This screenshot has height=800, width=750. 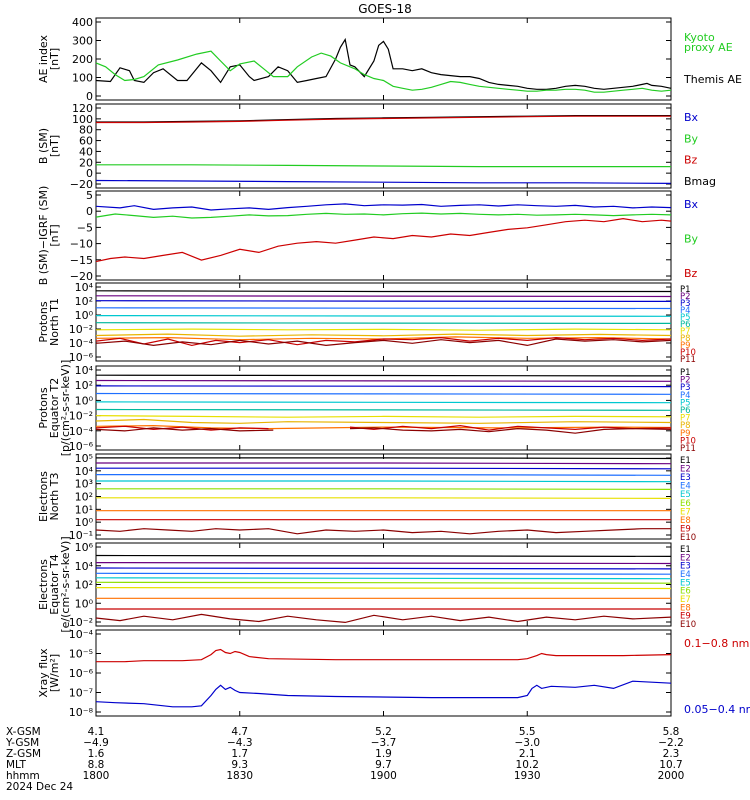 What do you see at coordinates (84, 547) in the screenshot?
I see `y-tick-label: 10⁶` at bounding box center [84, 547].